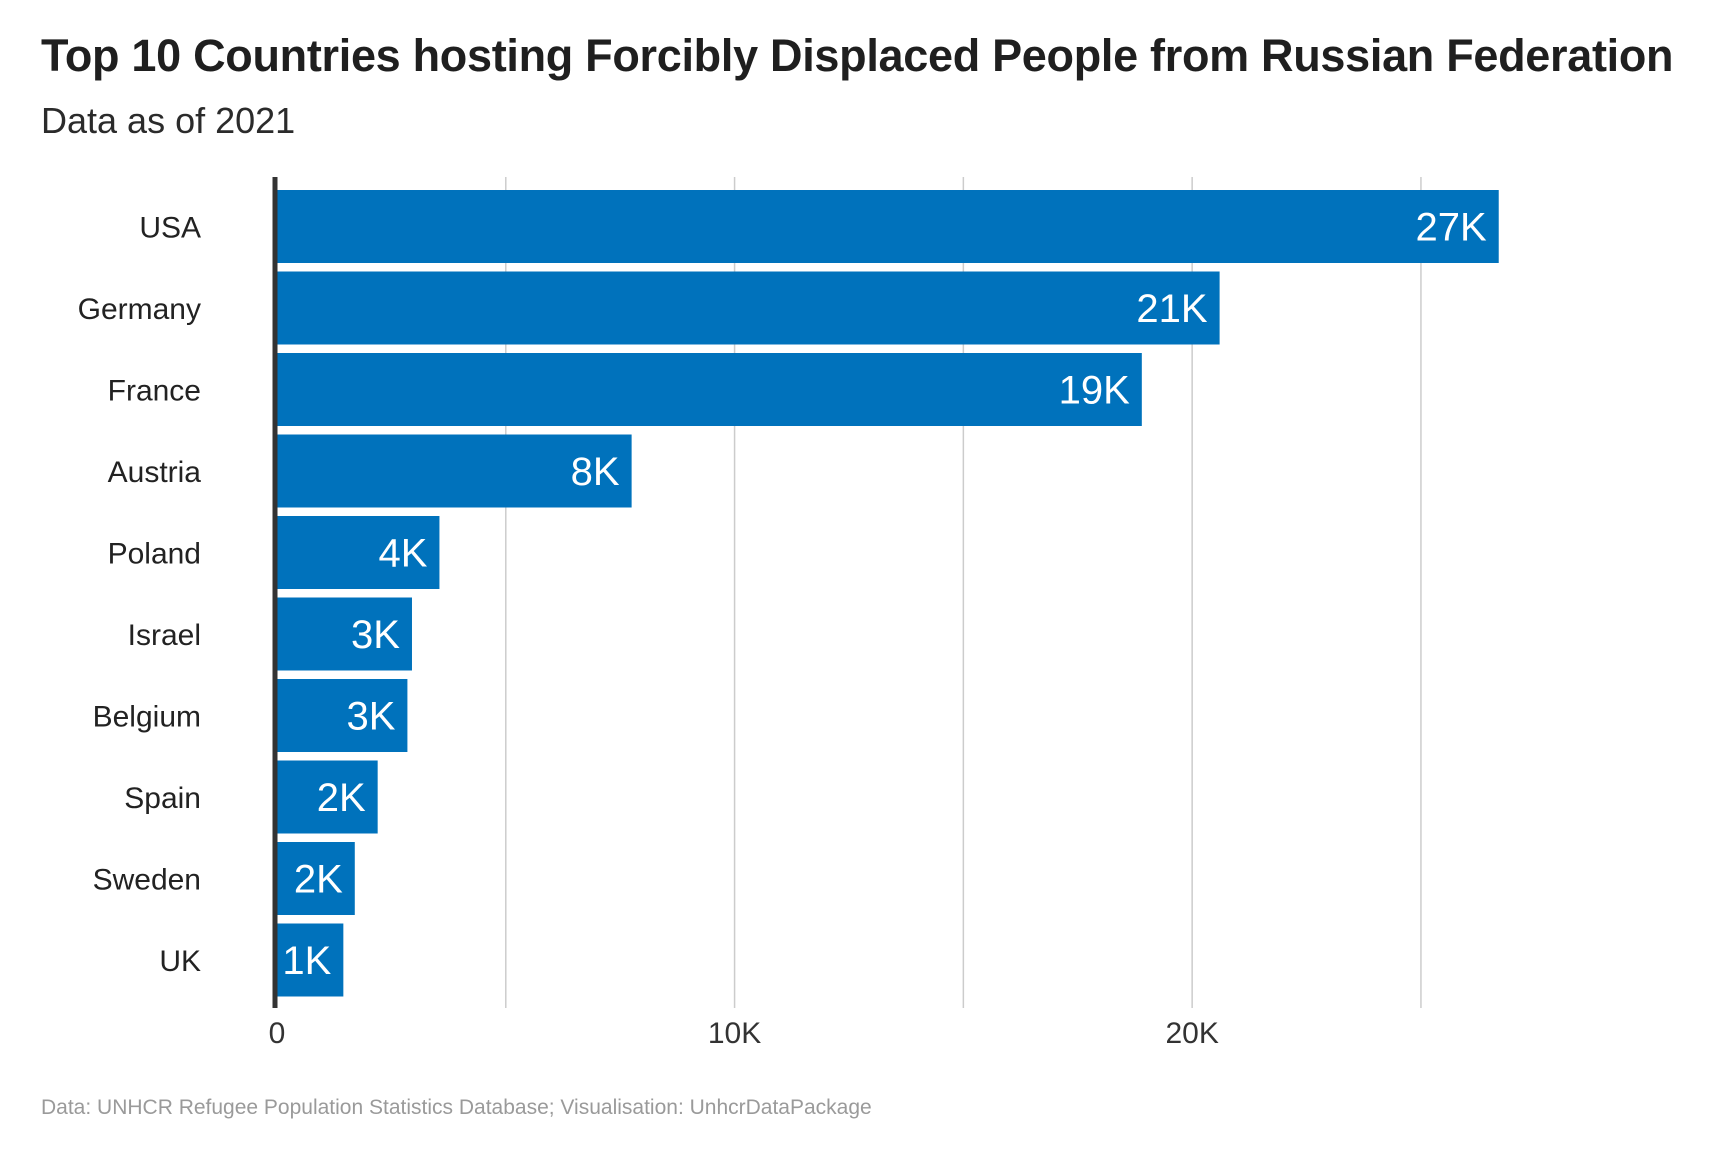 This screenshot has height=1152, width=1728. I want to click on bar-value-label: 1K, so click(306, 961).